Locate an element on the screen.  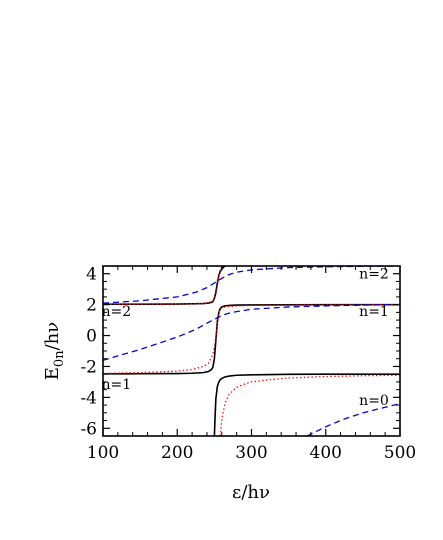
y-axis-title: E0n/hν is located at coordinates (54, 351).